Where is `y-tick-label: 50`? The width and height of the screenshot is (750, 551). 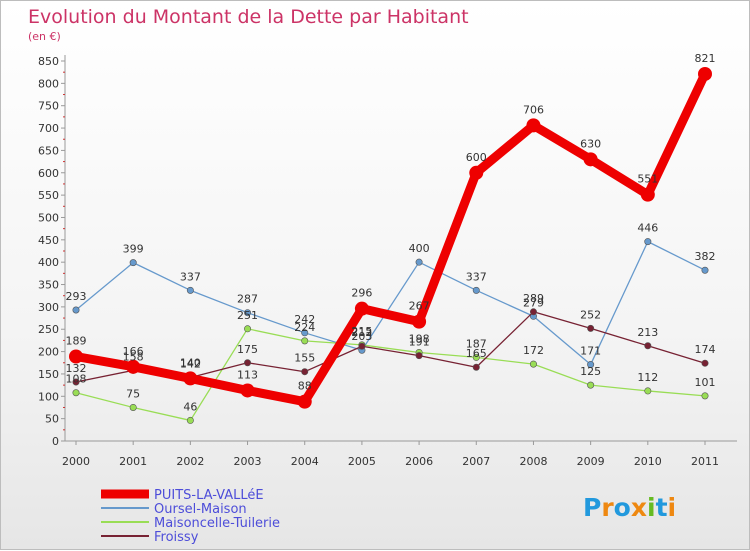
y-tick-label: 50 is located at coordinates (52, 419).